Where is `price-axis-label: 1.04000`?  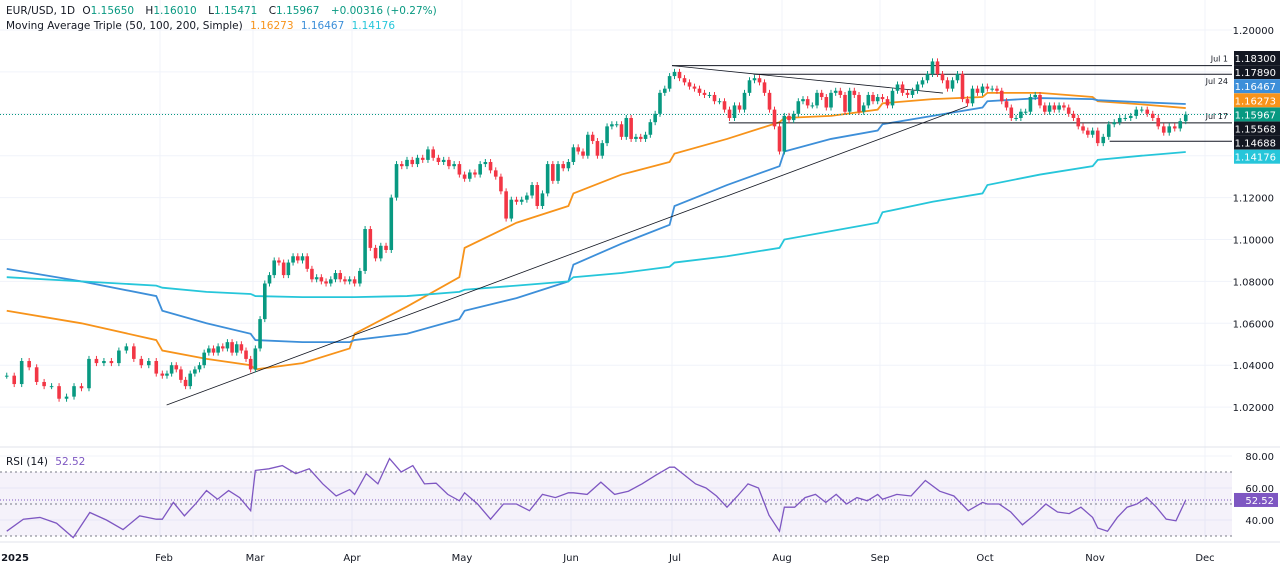
price-axis-label: 1.04000 is located at coordinates (1253, 366).